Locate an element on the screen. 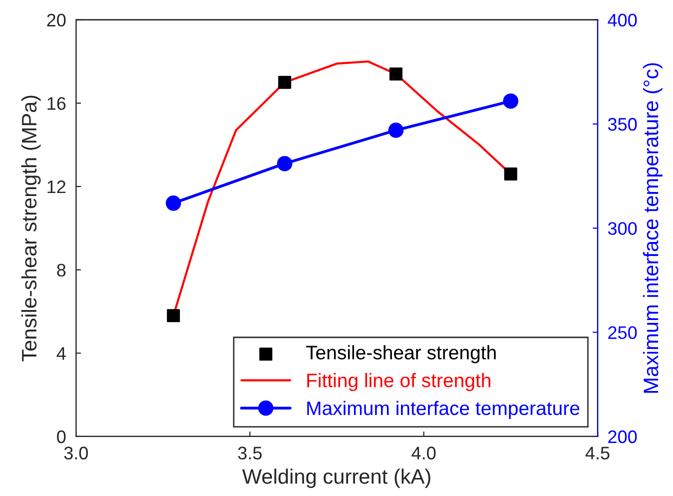 The height and width of the screenshot is (496, 673). y-tick-label: 12 is located at coordinates (57, 187).